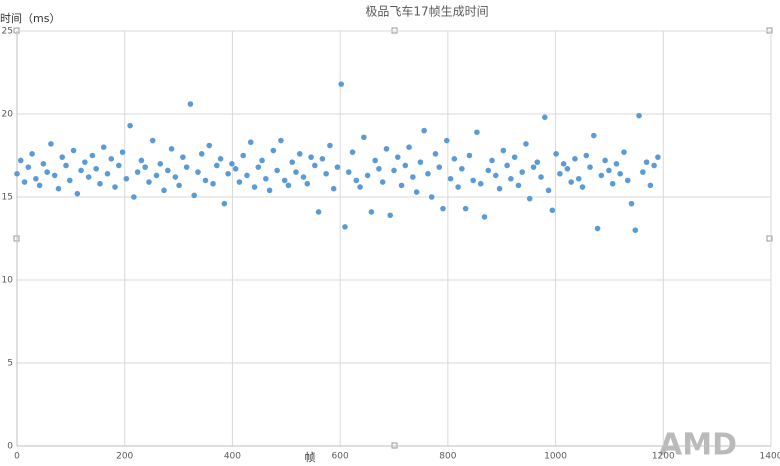 The height and width of the screenshot is (466, 780). I want to click on x-tick-label: 800, so click(447, 457).